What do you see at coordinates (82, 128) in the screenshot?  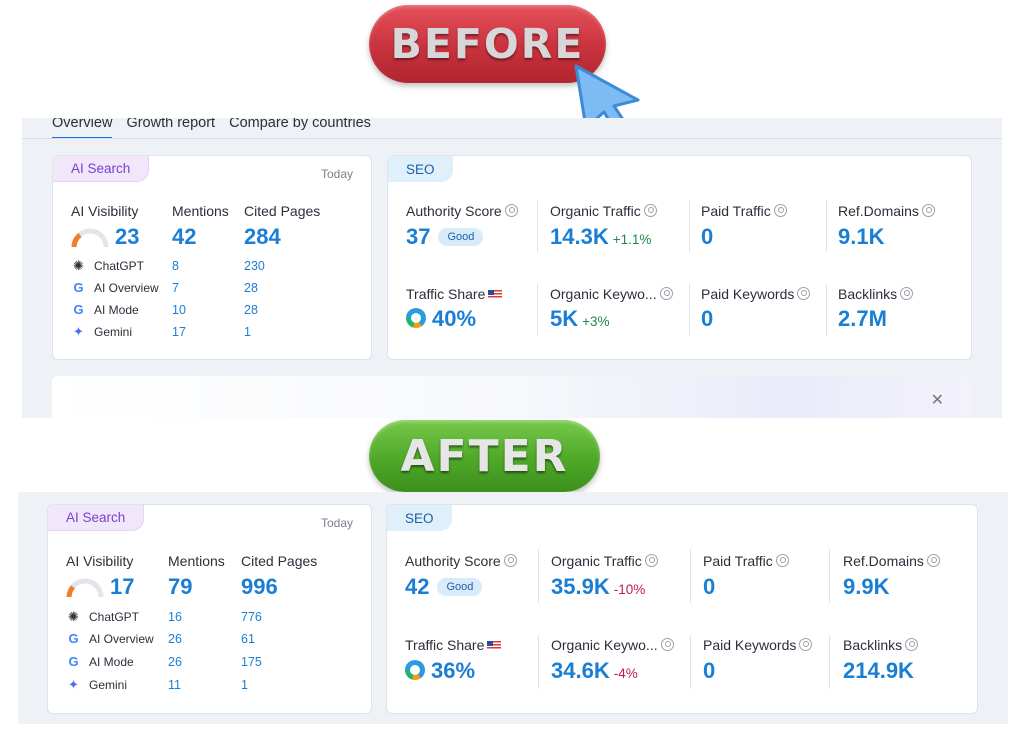 I see `tab-overview: Overview` at bounding box center [82, 128].